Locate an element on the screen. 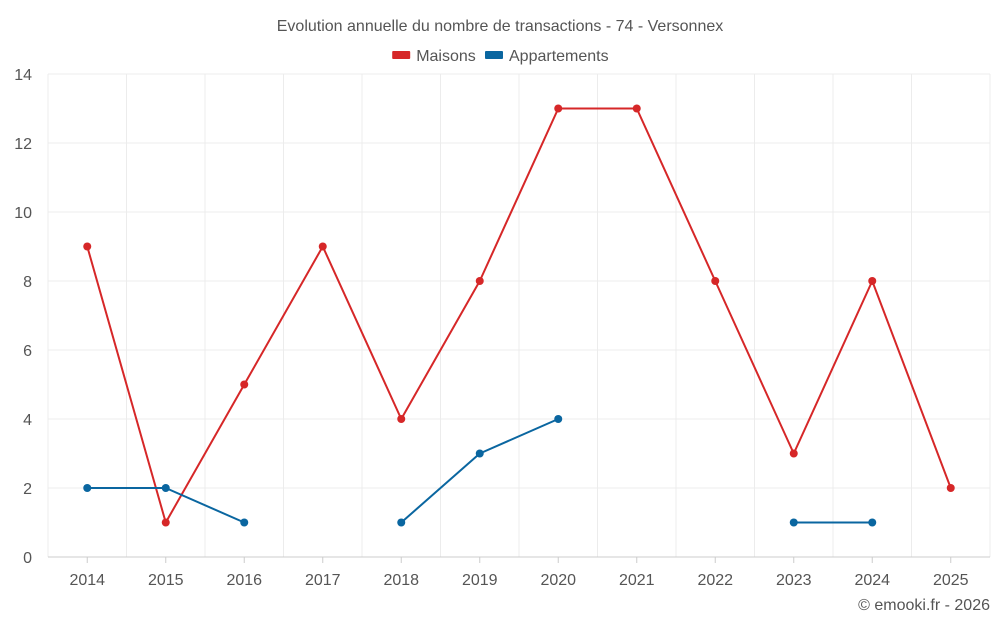 Image resolution: width=1000 pixels, height=625 pixels. x-tick-label: 2024 is located at coordinates (872, 580).